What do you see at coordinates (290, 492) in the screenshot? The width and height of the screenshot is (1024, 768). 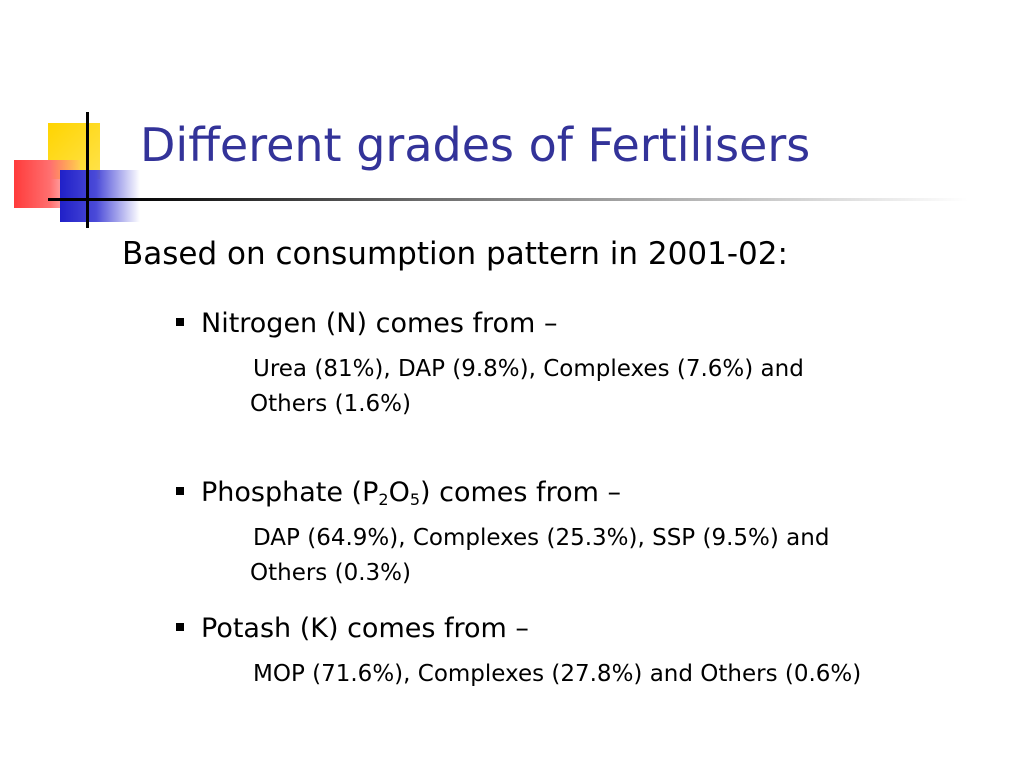 I see `bullet-heading-pre: Phosphate (P` at bounding box center [290, 492].